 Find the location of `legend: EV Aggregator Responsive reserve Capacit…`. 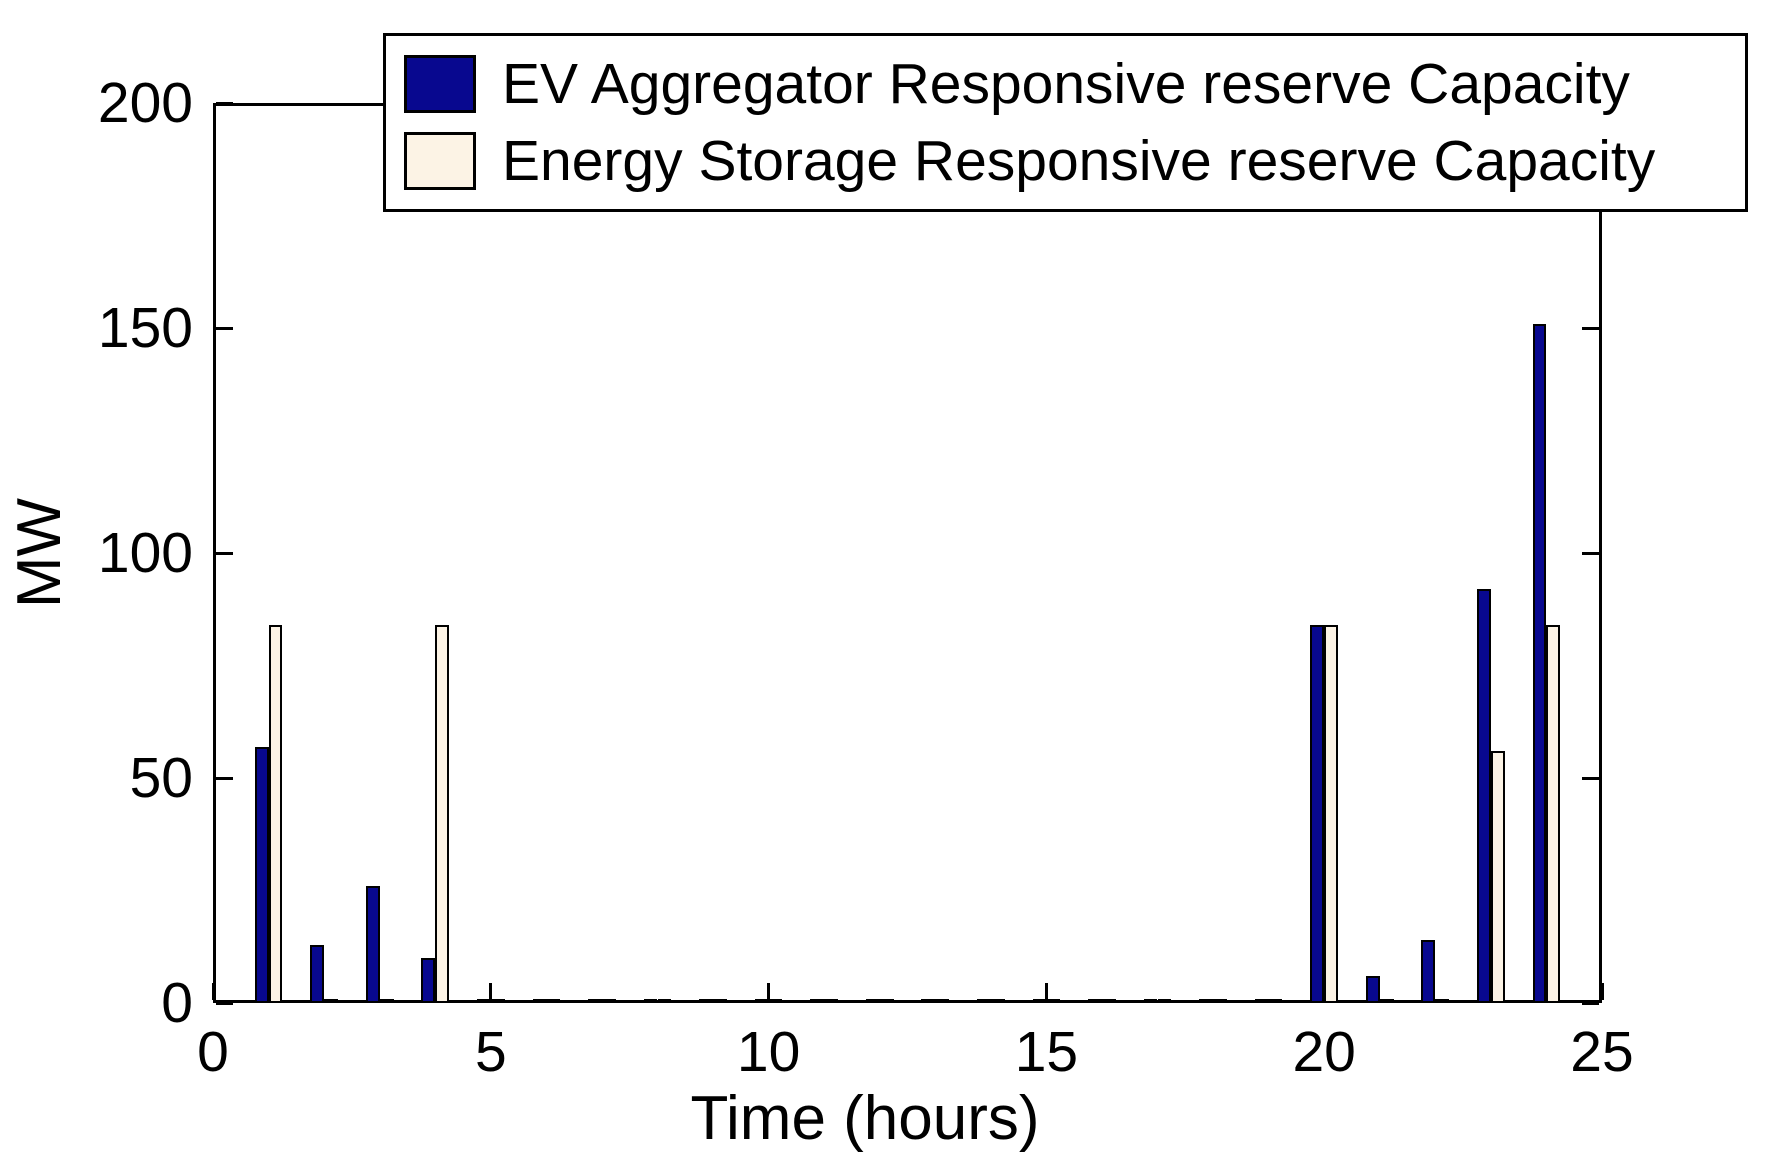

legend: EV Aggregator Responsive reserve Capacit… is located at coordinates (1065, 122).